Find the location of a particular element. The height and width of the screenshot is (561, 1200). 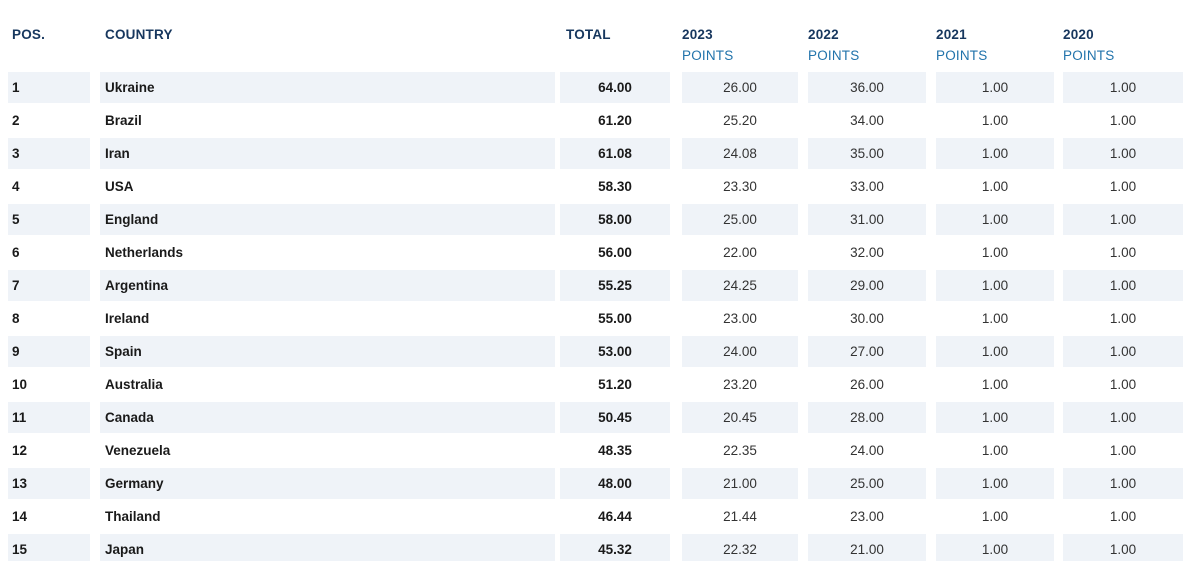

points-2022-cell: 29.00 is located at coordinates (867, 285).